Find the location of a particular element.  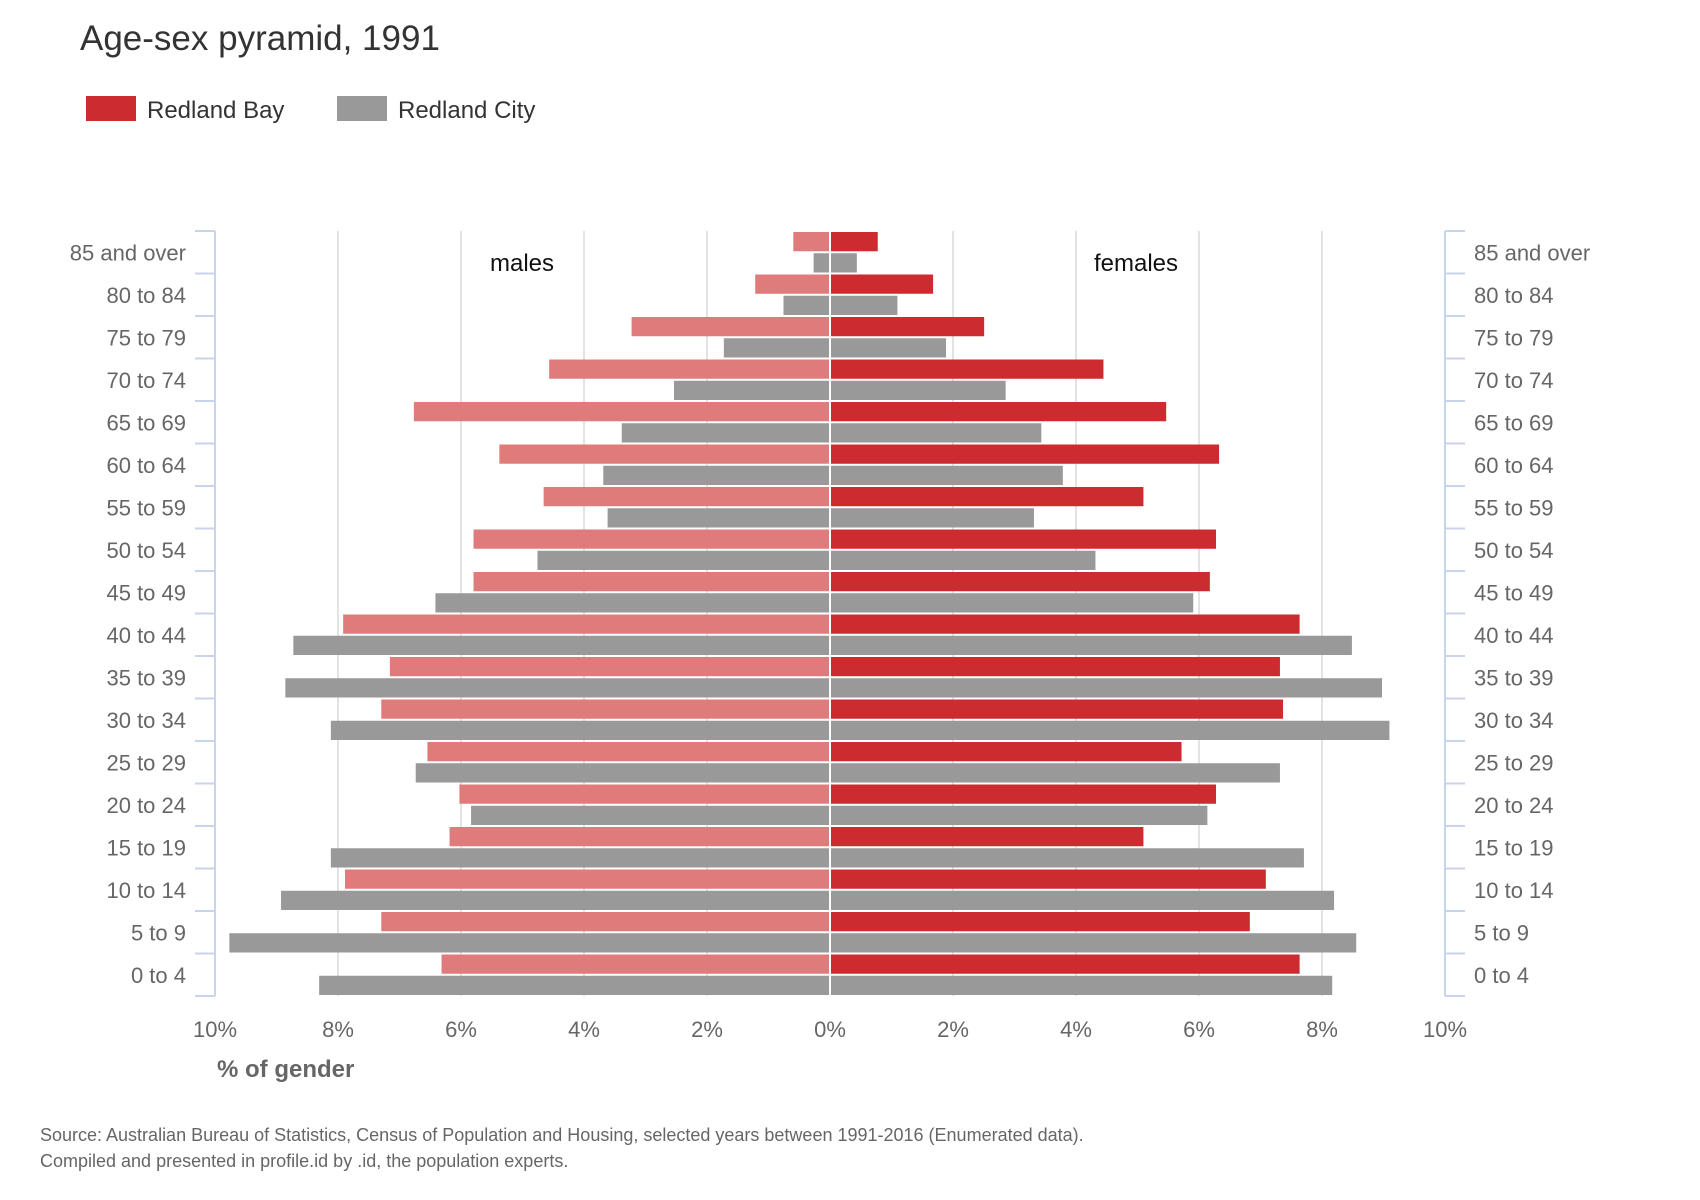

y-category-label-right: 60 to 64 is located at coordinates (1514, 465).